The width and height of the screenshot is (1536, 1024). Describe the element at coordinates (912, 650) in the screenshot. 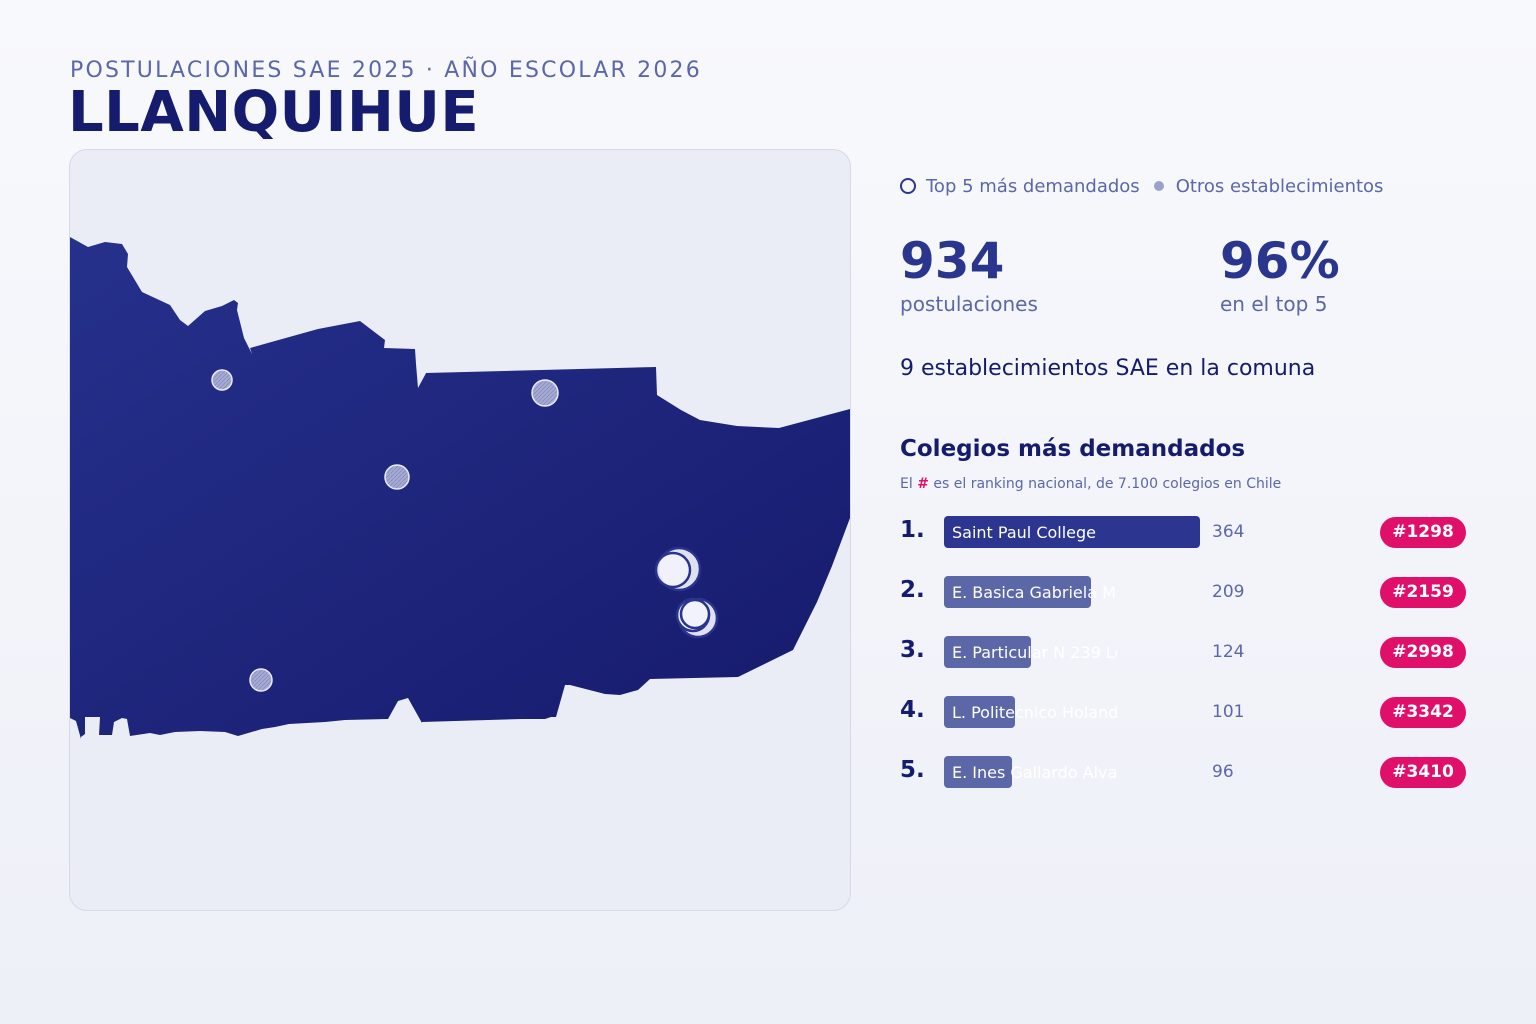

I see `rank-number: 3.` at that location.